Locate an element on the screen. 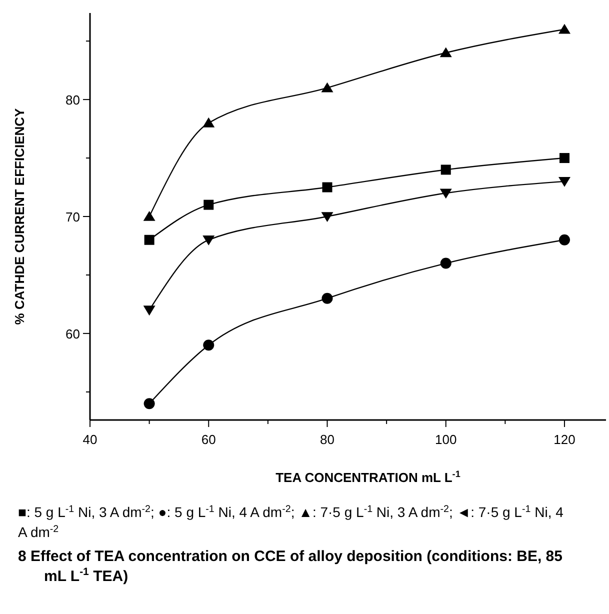 This screenshot has width=609, height=614. x-tick-label: 100 is located at coordinates (446, 439).